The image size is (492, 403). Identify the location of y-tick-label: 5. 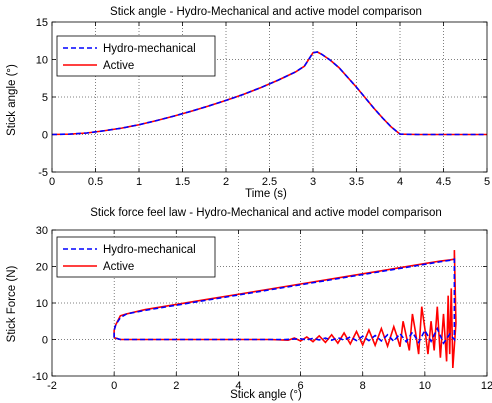
(45, 98).